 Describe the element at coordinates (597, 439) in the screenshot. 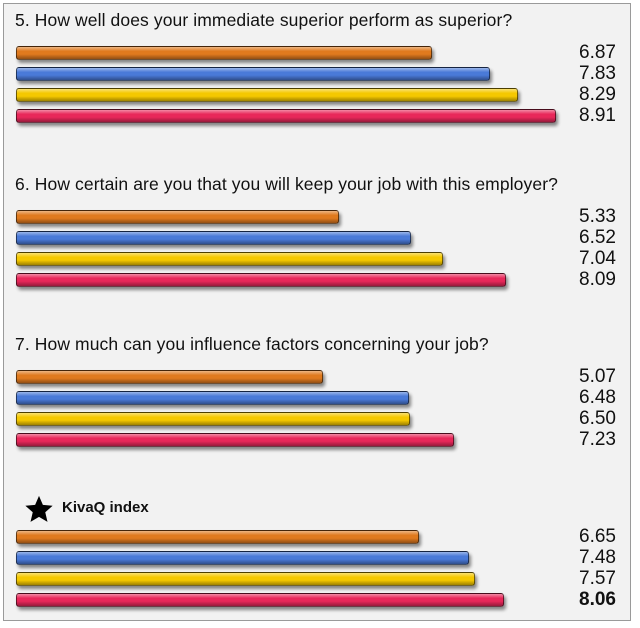

I see `group-3-value-label-4: 7.23` at that location.